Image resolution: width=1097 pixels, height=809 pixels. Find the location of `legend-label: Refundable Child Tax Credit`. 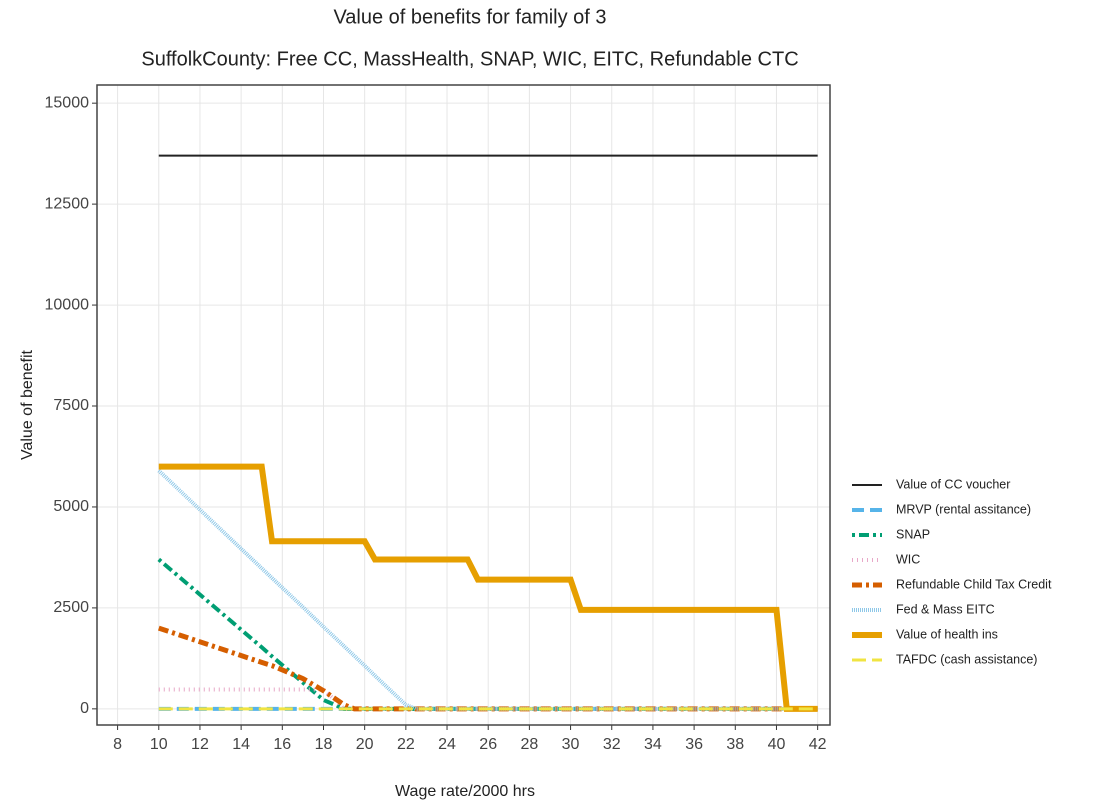

legend-label: Refundable Child Tax Credit is located at coordinates (974, 584).